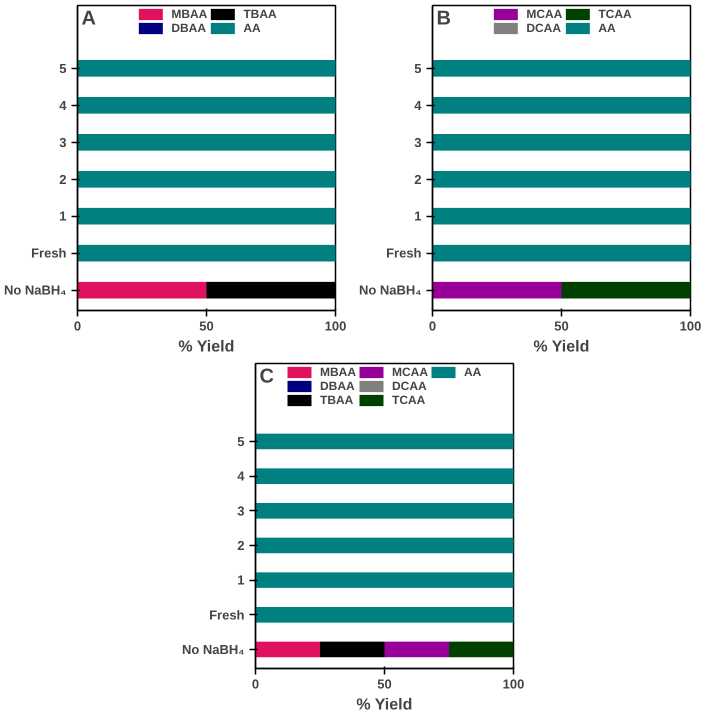 The image size is (711, 720). I want to click on chart-title: C, so click(267, 377).